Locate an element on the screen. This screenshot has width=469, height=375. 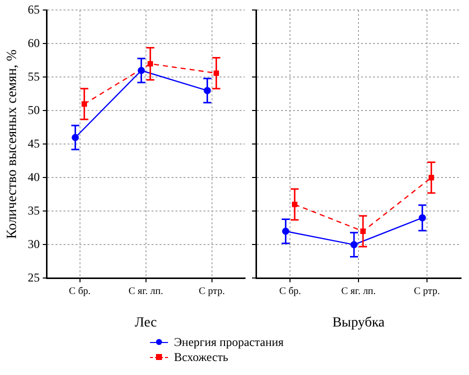
y-tick-label: 25 is located at coordinates (34, 277).